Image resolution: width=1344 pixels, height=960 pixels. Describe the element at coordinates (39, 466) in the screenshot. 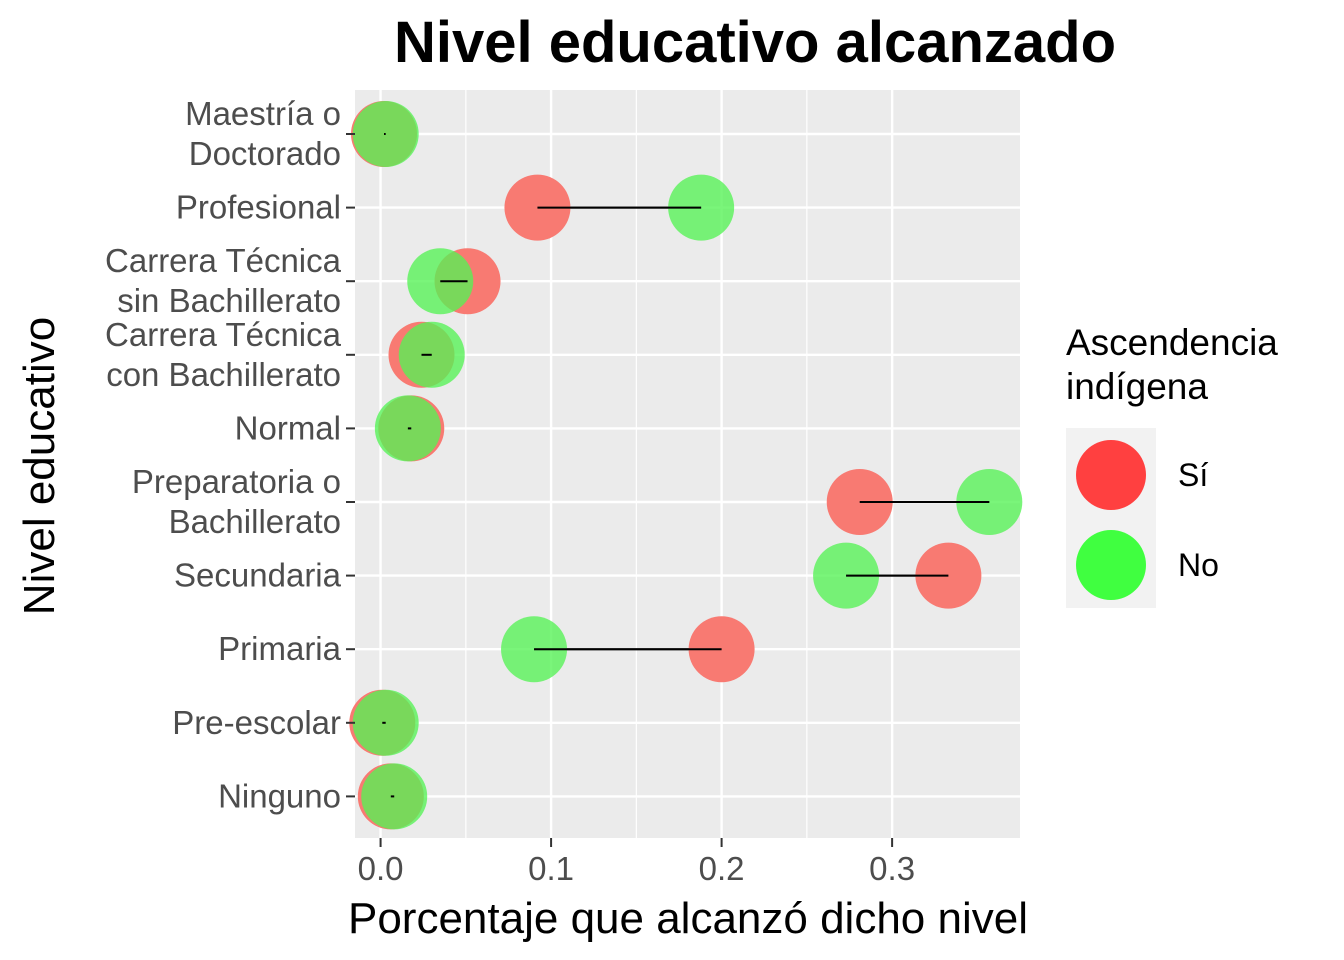

I see `y-axis-title: Nivel educativo` at that location.